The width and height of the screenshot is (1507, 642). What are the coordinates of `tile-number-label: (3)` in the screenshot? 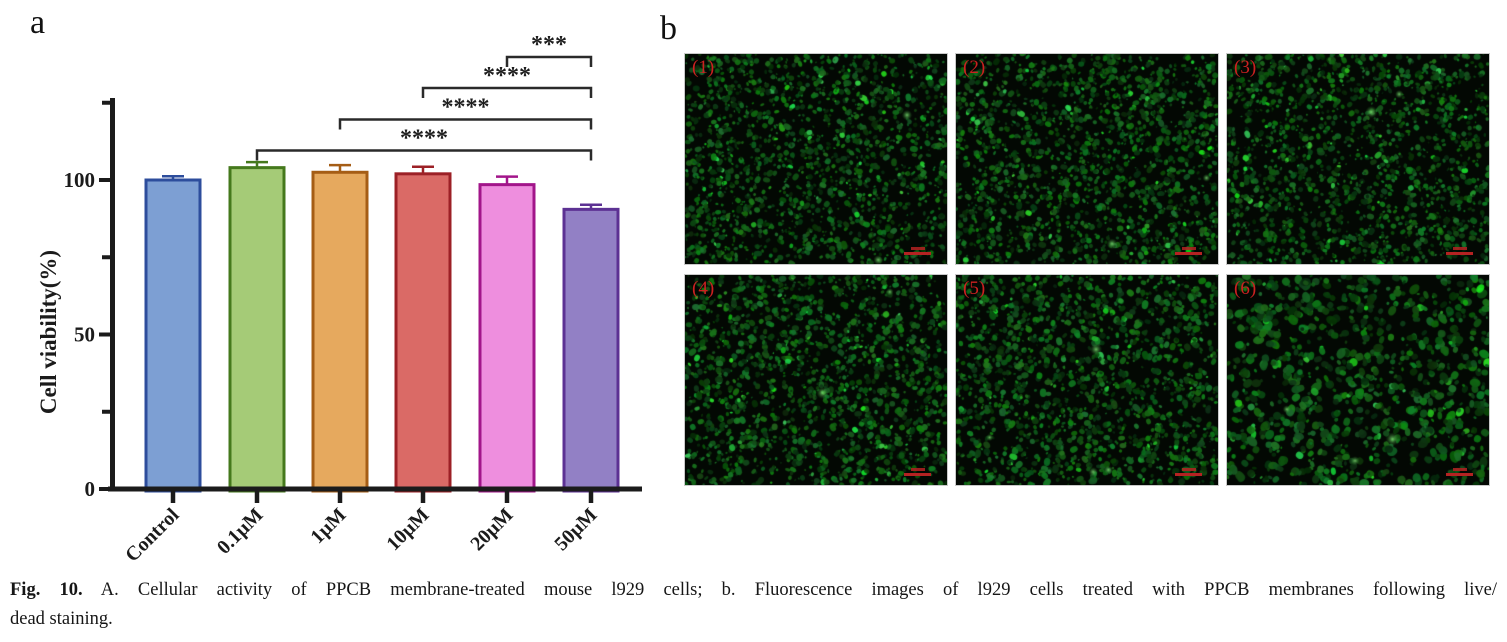 It's located at (1245, 67).